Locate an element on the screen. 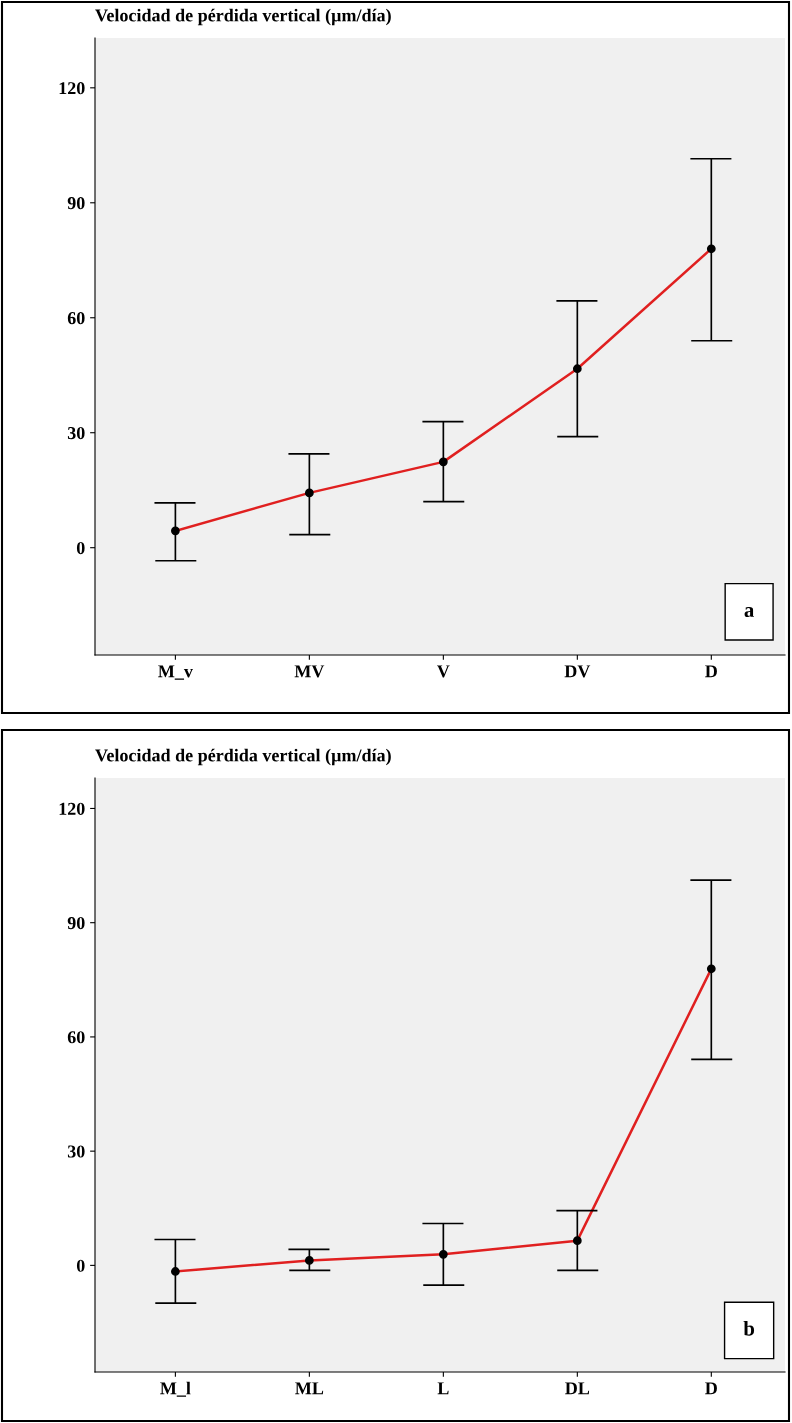 This screenshot has width=792, height=1423. x-tick-label: M_l is located at coordinates (175, 1389).